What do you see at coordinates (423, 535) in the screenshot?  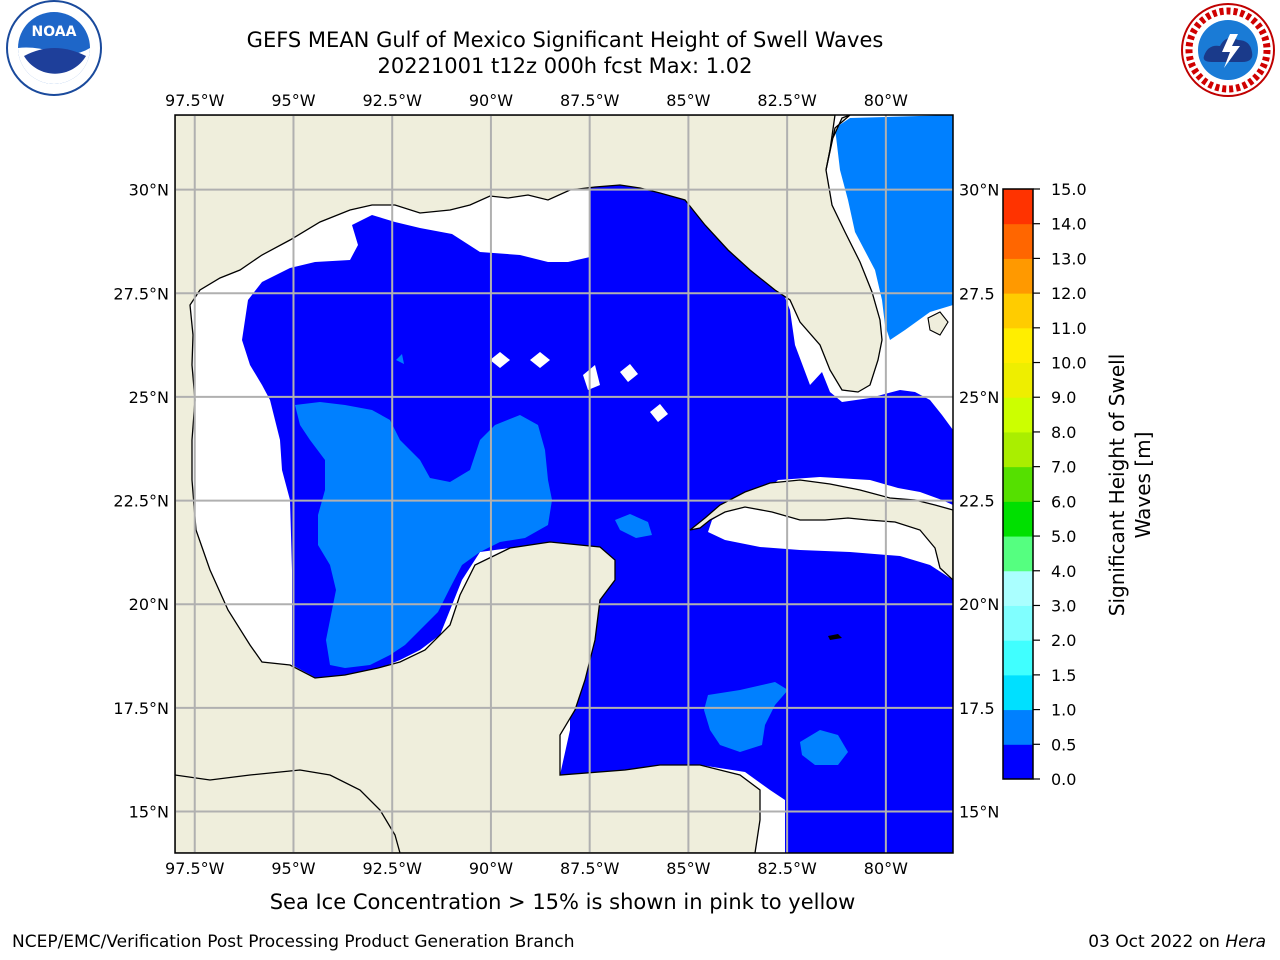 I see `swell-band-1-central-gulf` at bounding box center [423, 535].